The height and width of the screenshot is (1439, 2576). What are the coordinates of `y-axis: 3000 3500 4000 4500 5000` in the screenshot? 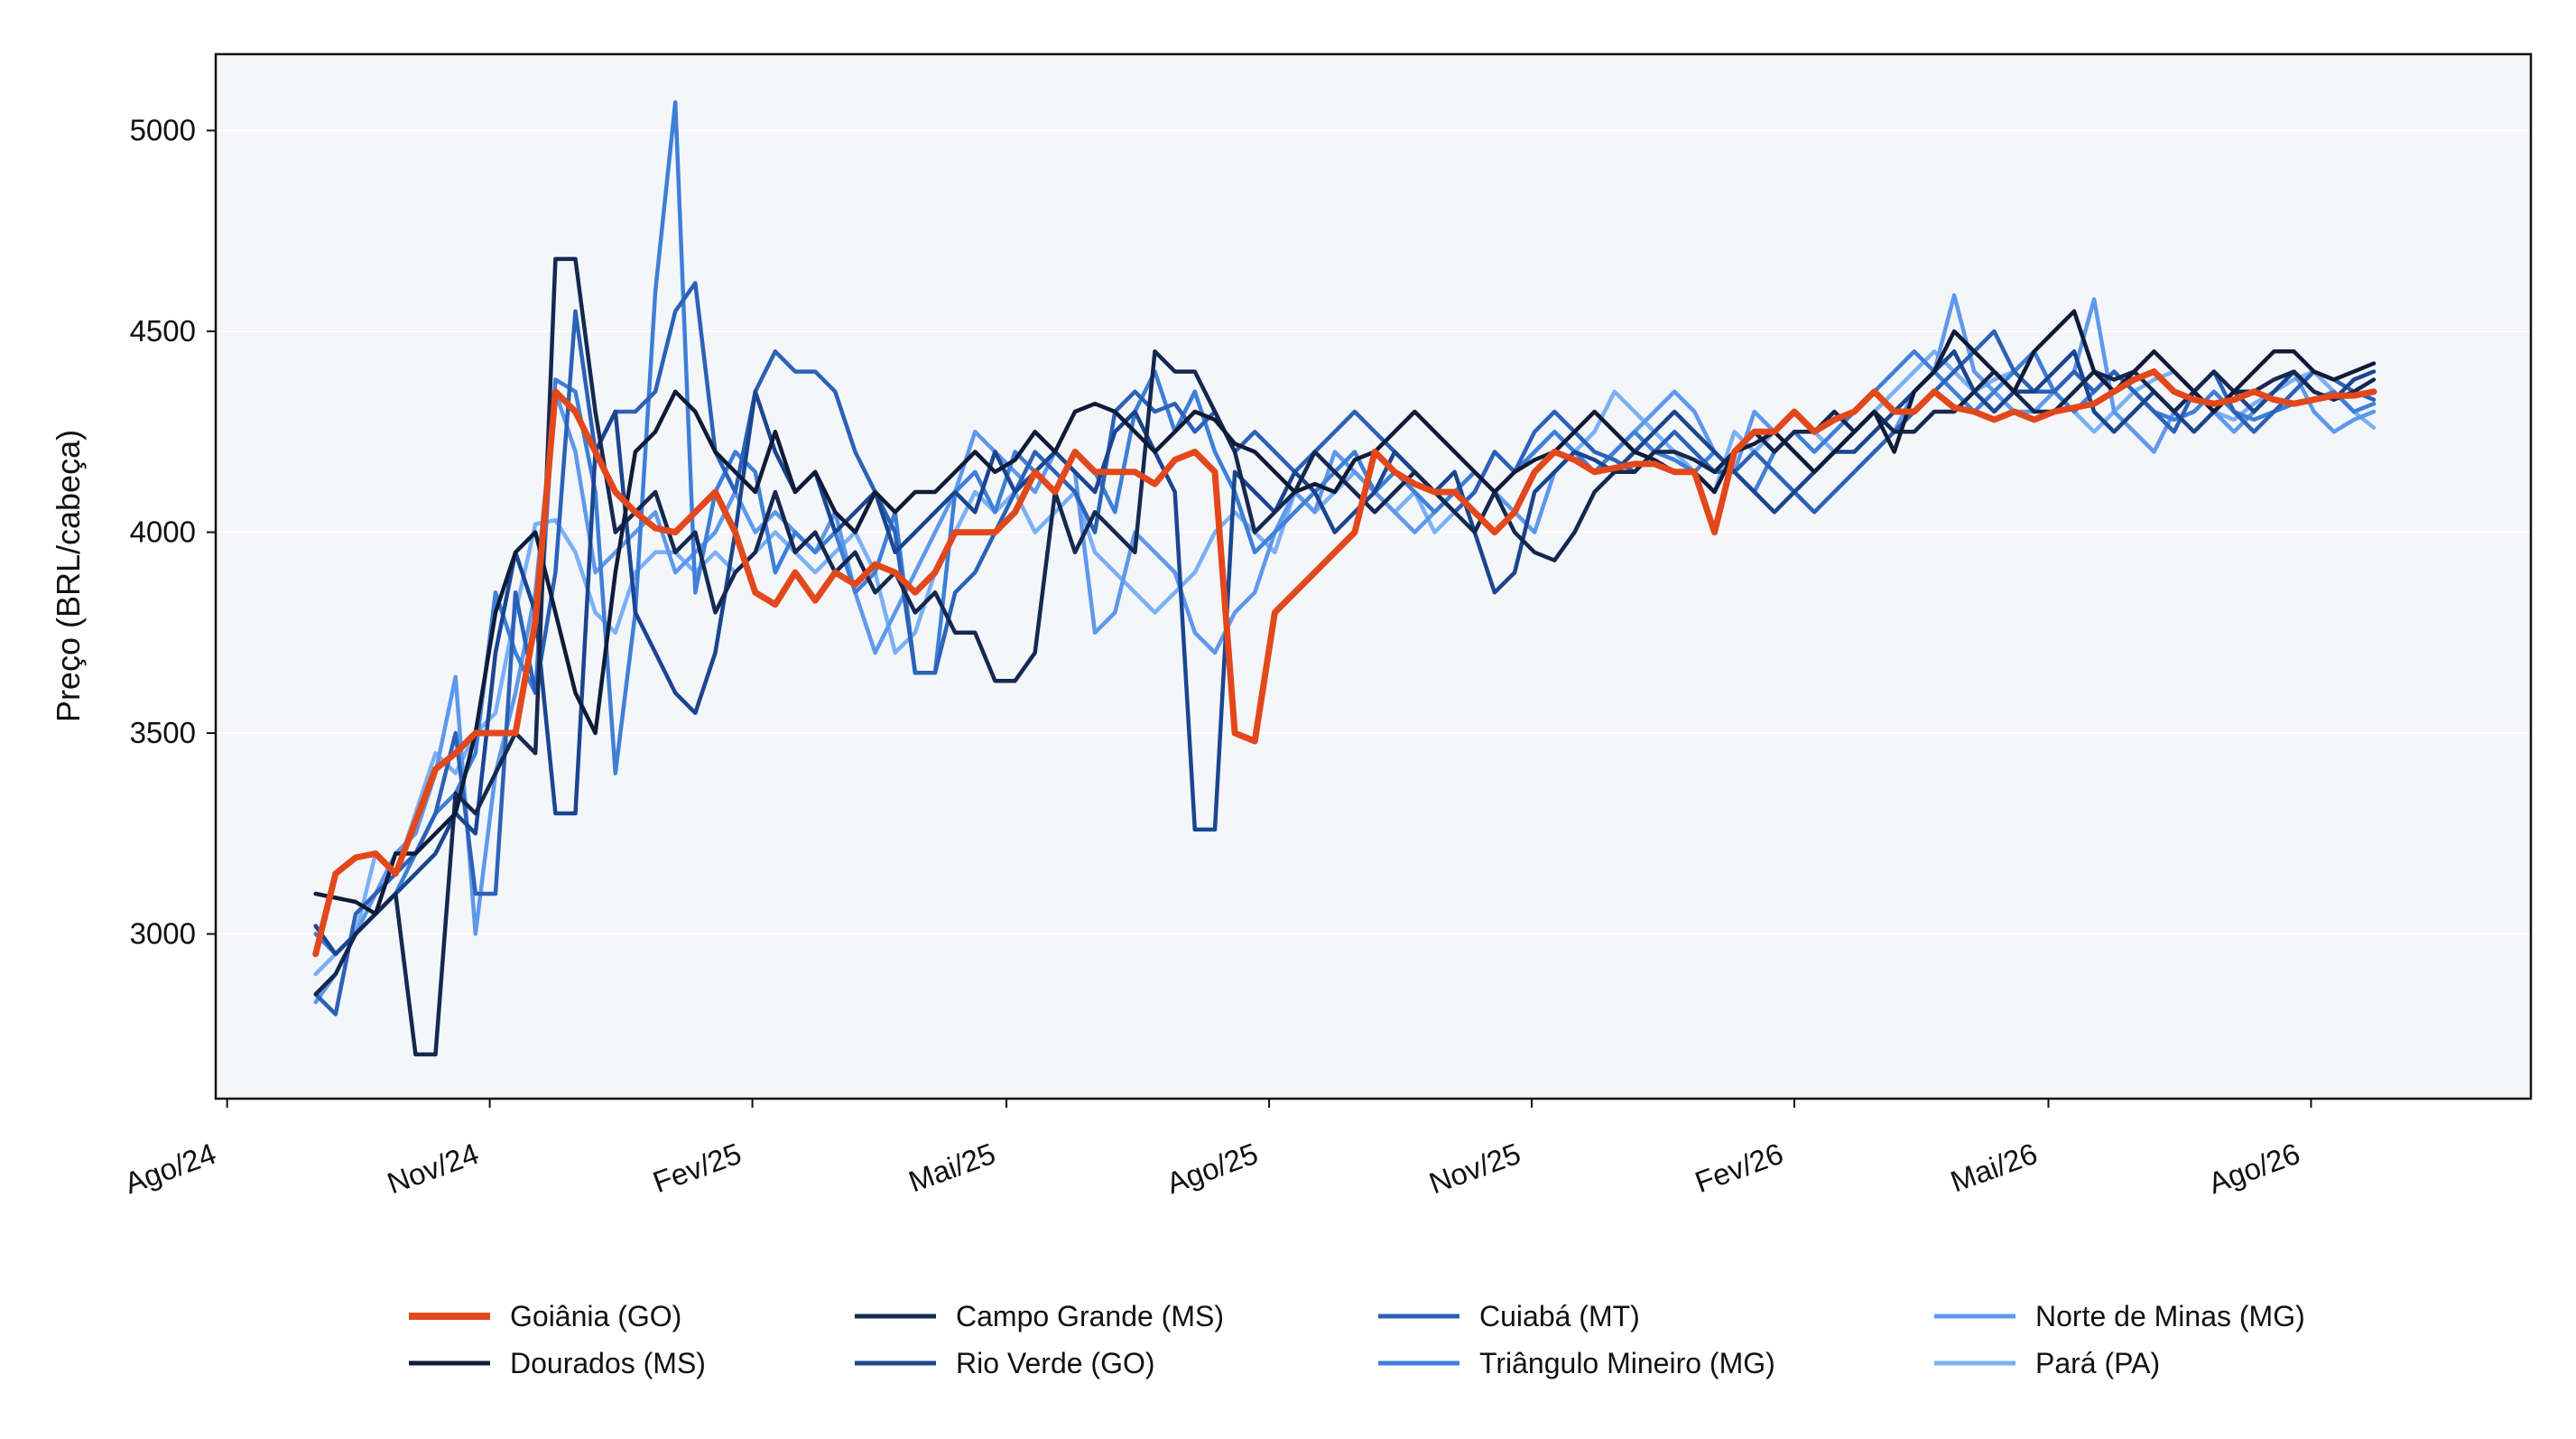 It's located at (173, 532).